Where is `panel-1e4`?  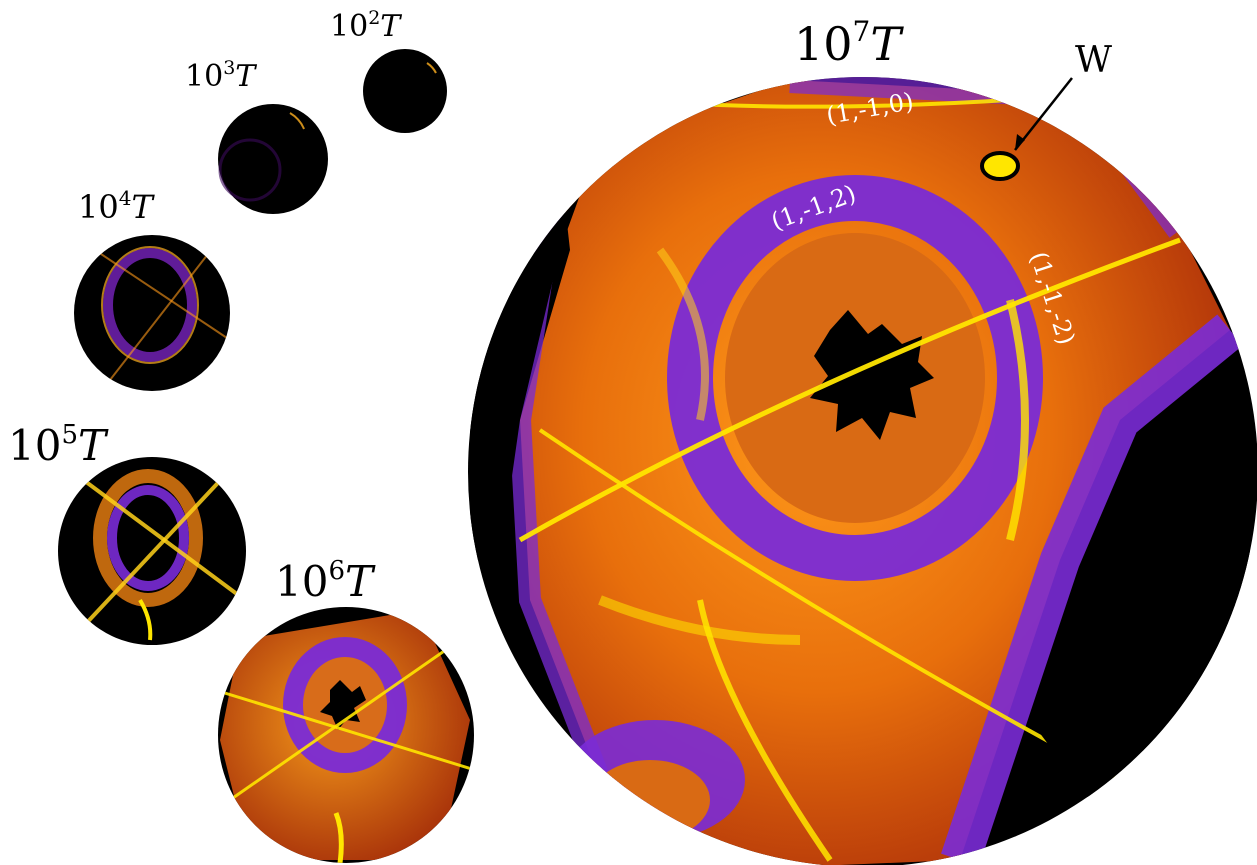
panel-1e4 is located at coordinates (152, 313).